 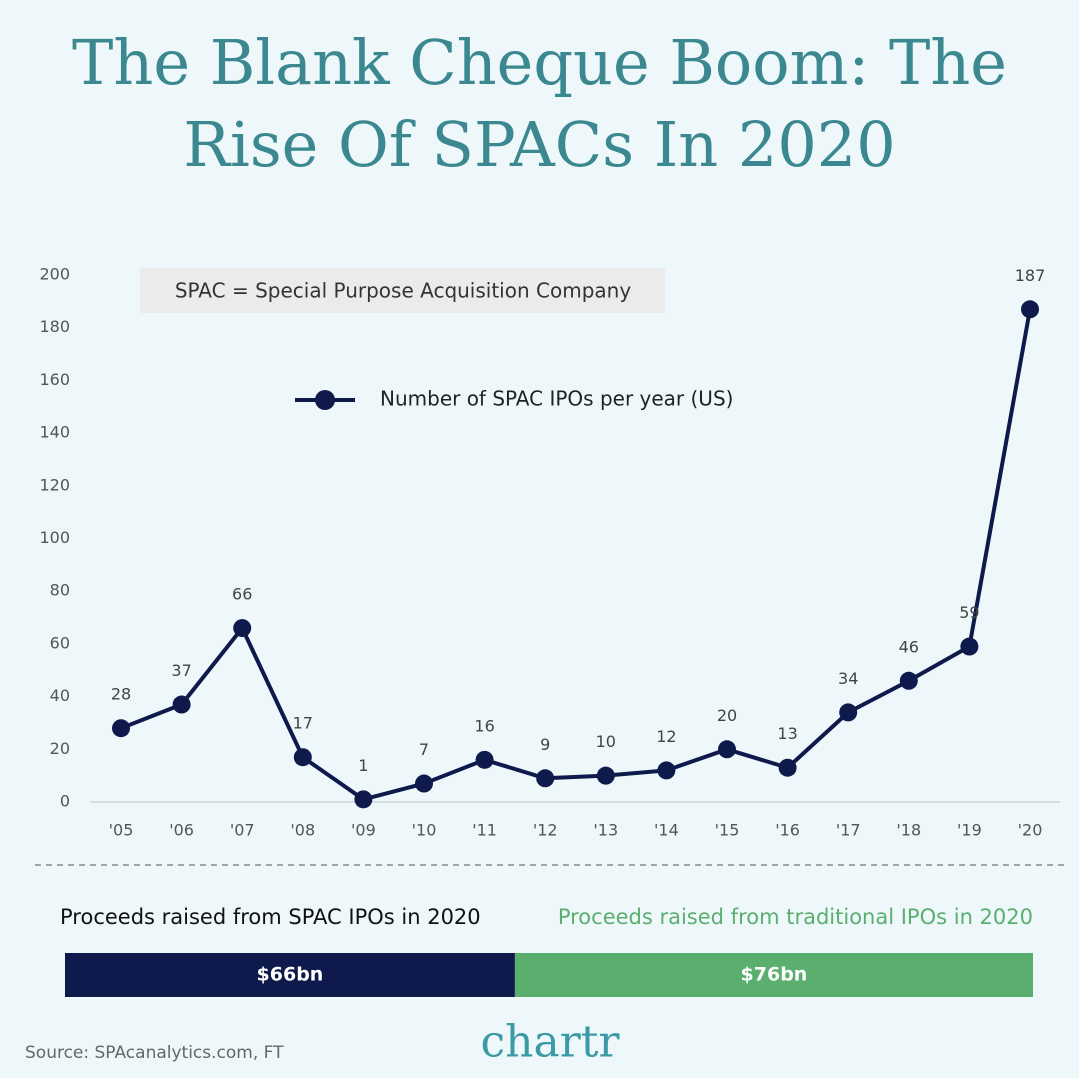 What do you see at coordinates (969, 612) in the screenshot?
I see `data-label: 59` at bounding box center [969, 612].